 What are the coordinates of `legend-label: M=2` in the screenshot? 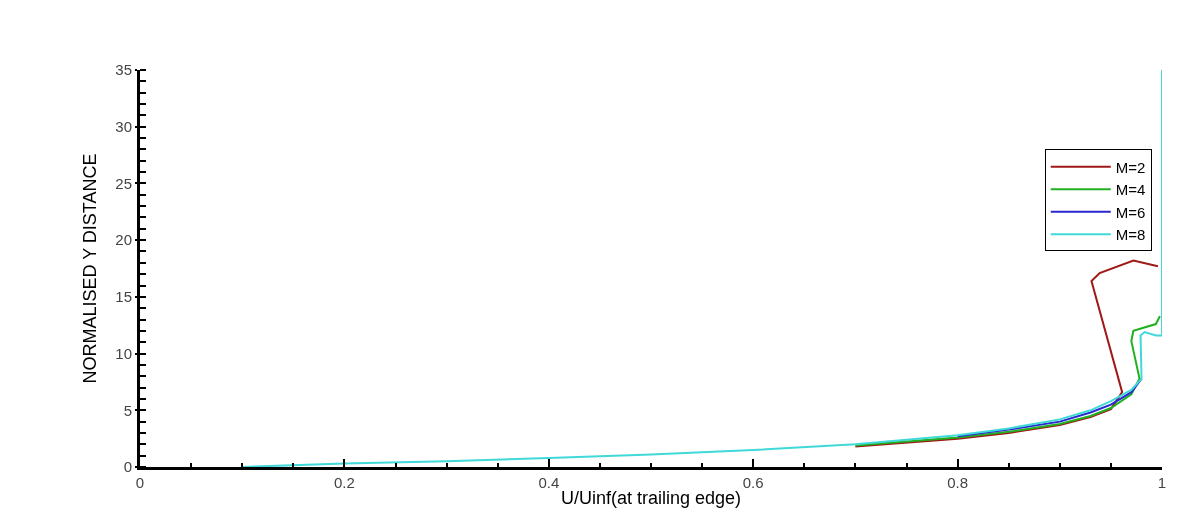 It's located at (1130, 167).